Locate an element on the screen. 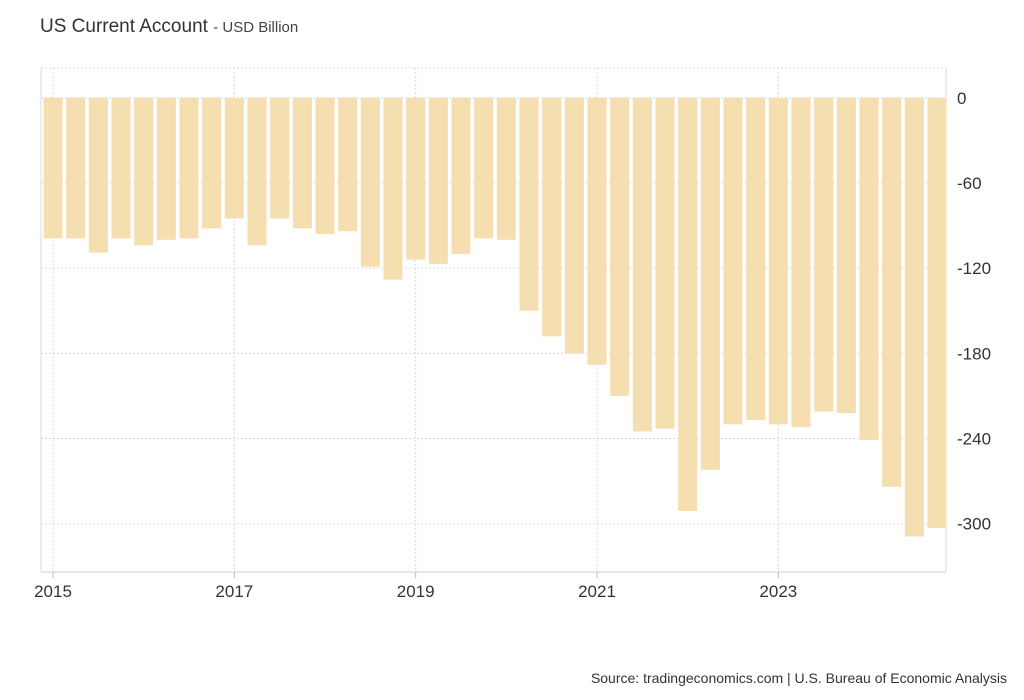 This screenshot has width=1024, height=700. y-tick-label: -60 is located at coordinates (969, 183).